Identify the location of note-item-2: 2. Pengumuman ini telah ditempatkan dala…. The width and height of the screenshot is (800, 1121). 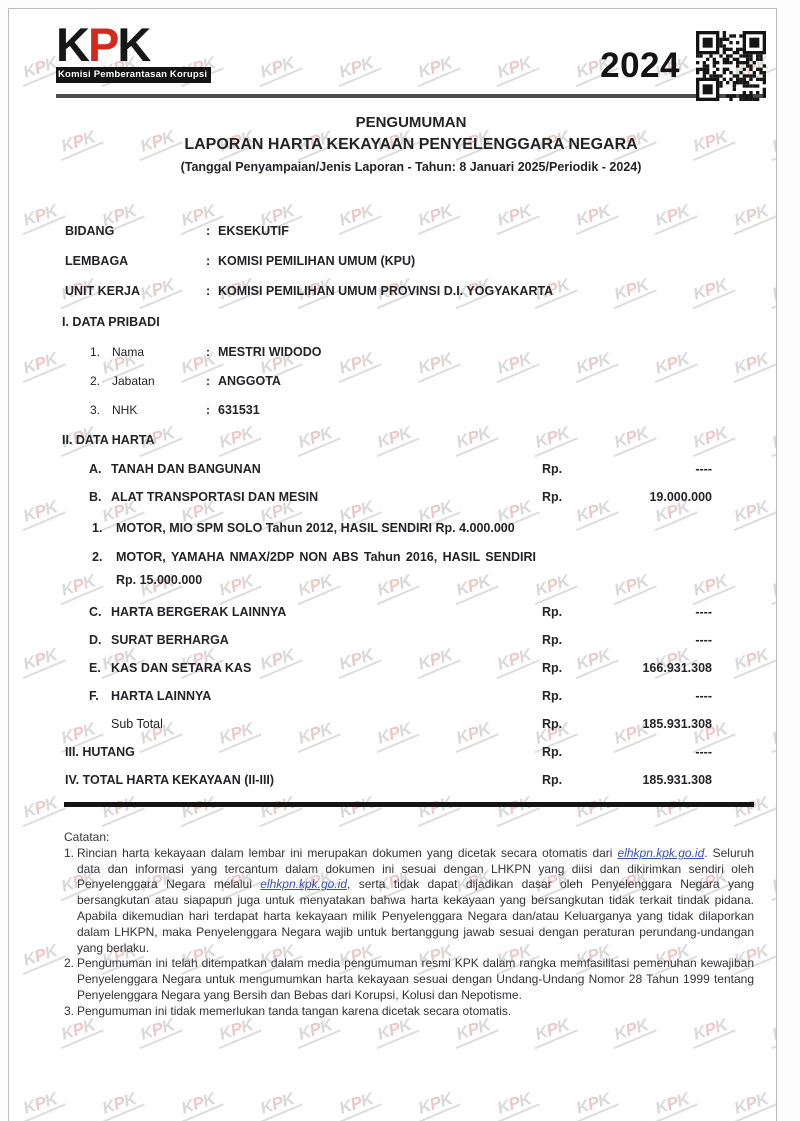
(409, 979).